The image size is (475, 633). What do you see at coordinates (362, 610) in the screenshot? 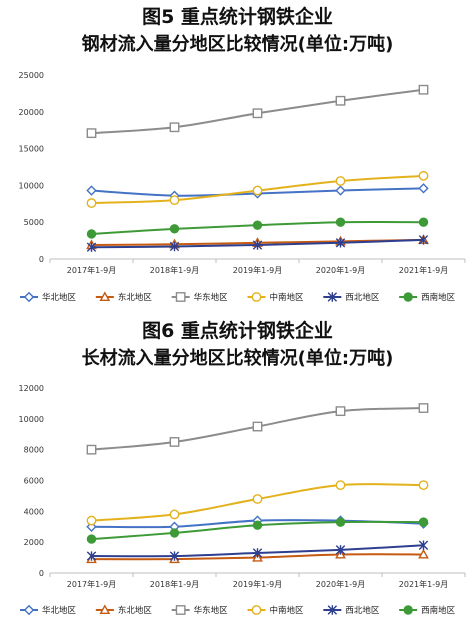
I see `legend-label: 西北地区` at bounding box center [362, 610].